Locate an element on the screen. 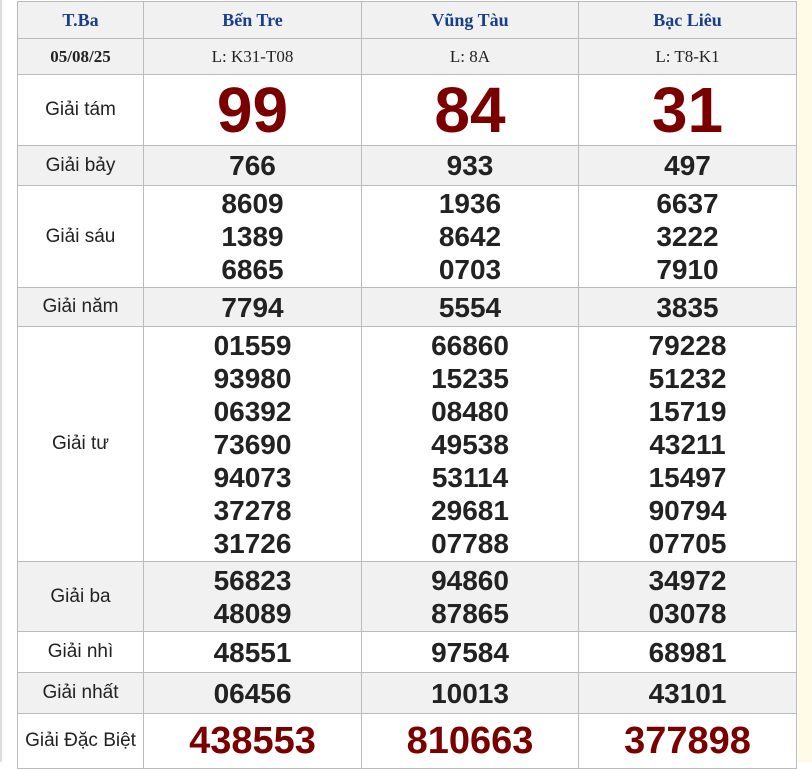 The width and height of the screenshot is (812, 769). prize-cell: 94860 87865 is located at coordinates (470, 596).